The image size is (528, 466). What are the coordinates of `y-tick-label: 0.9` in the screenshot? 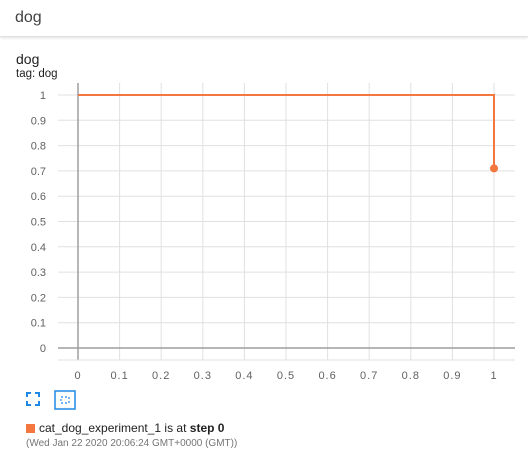 It's located at (38, 121).